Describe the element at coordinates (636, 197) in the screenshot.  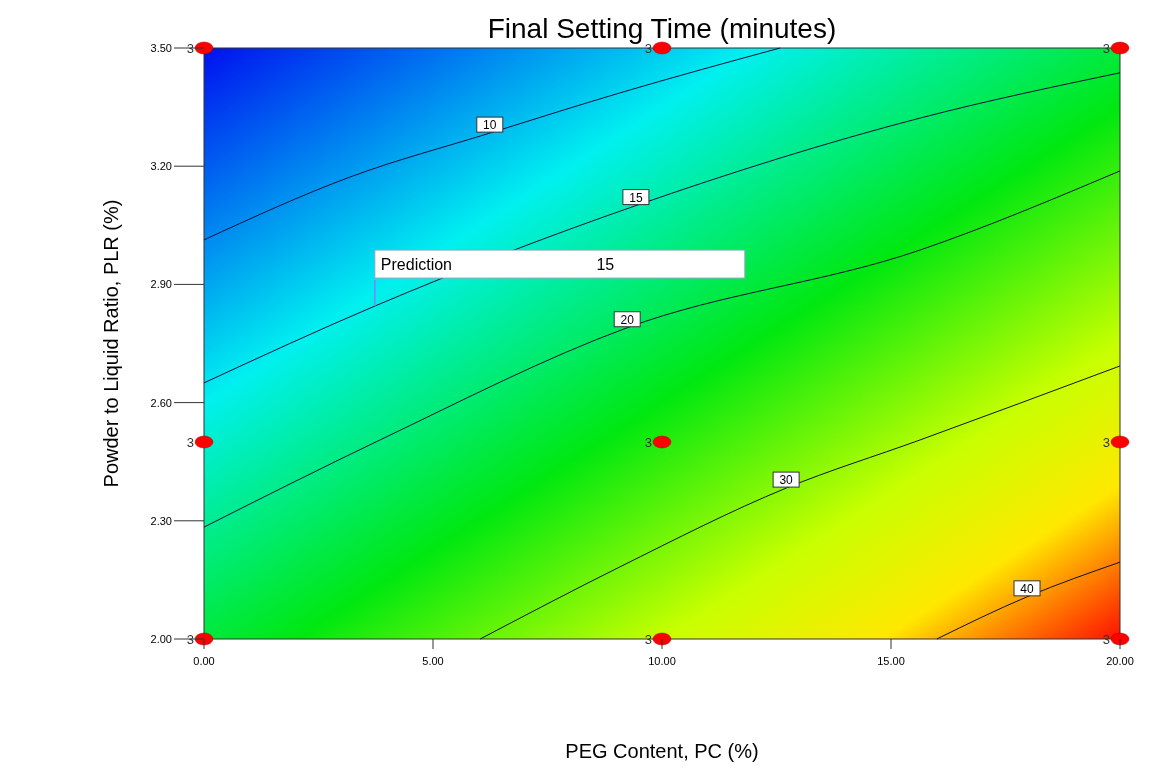
I see `series-label: 15` at that location.